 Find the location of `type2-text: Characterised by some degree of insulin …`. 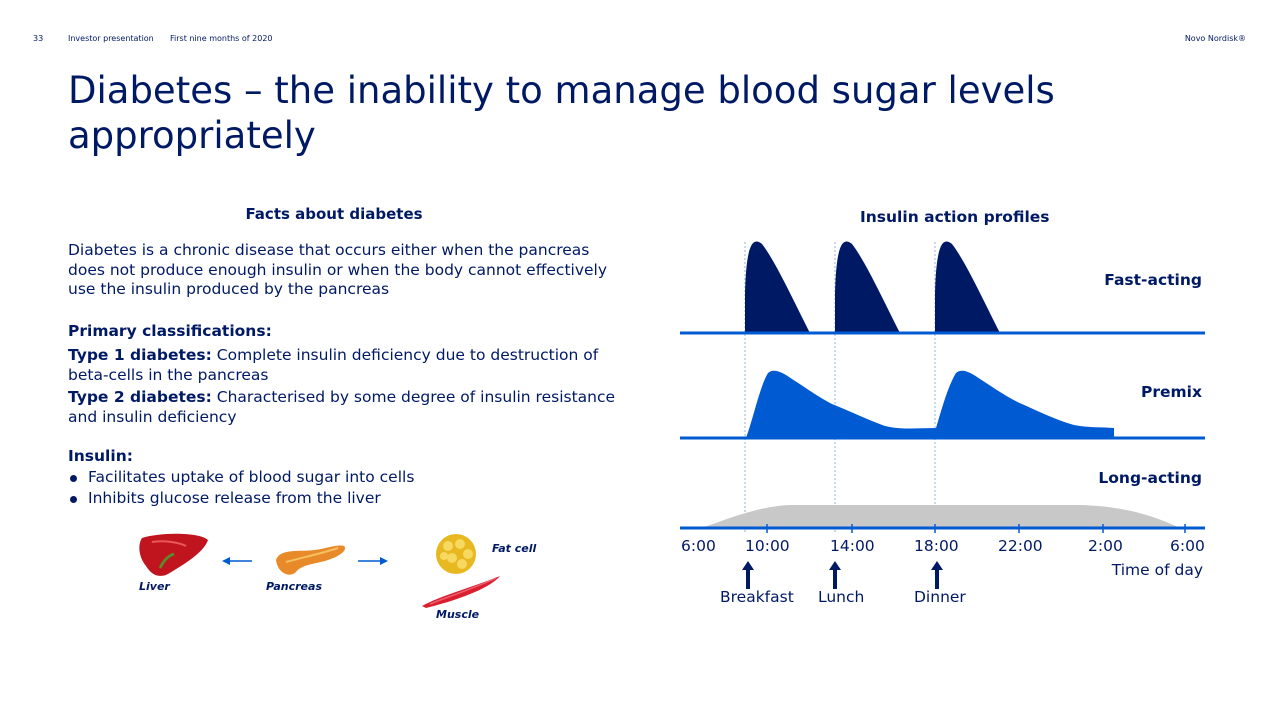

type2-text: Characterised by some degree of insulin … is located at coordinates (342, 407).